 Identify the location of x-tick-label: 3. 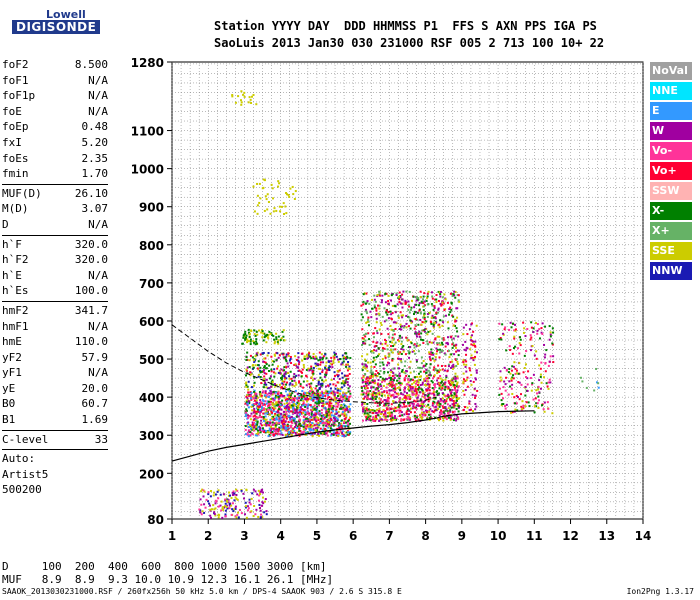
(244, 536).